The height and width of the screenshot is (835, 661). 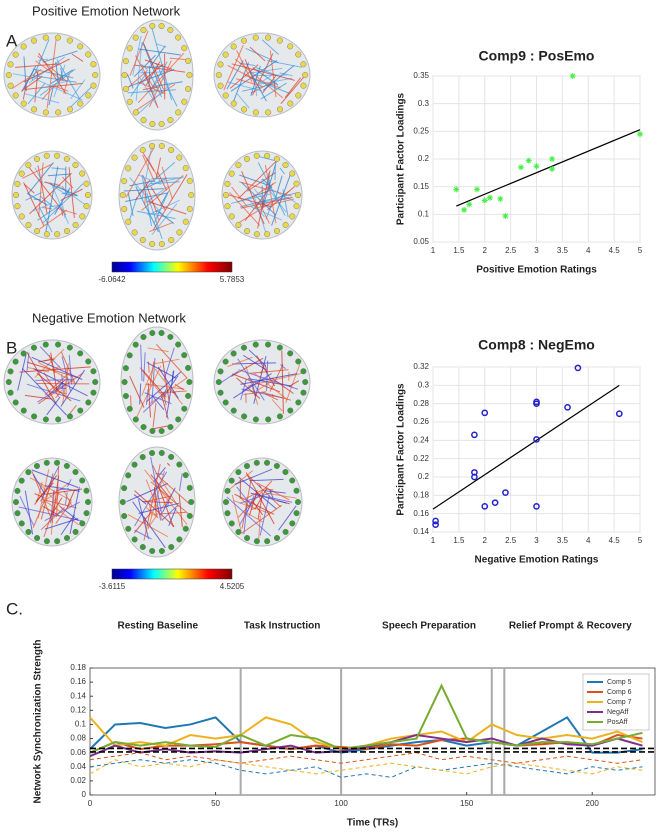 I want to click on y-tick-label: 0.22, so click(x=421, y=458).